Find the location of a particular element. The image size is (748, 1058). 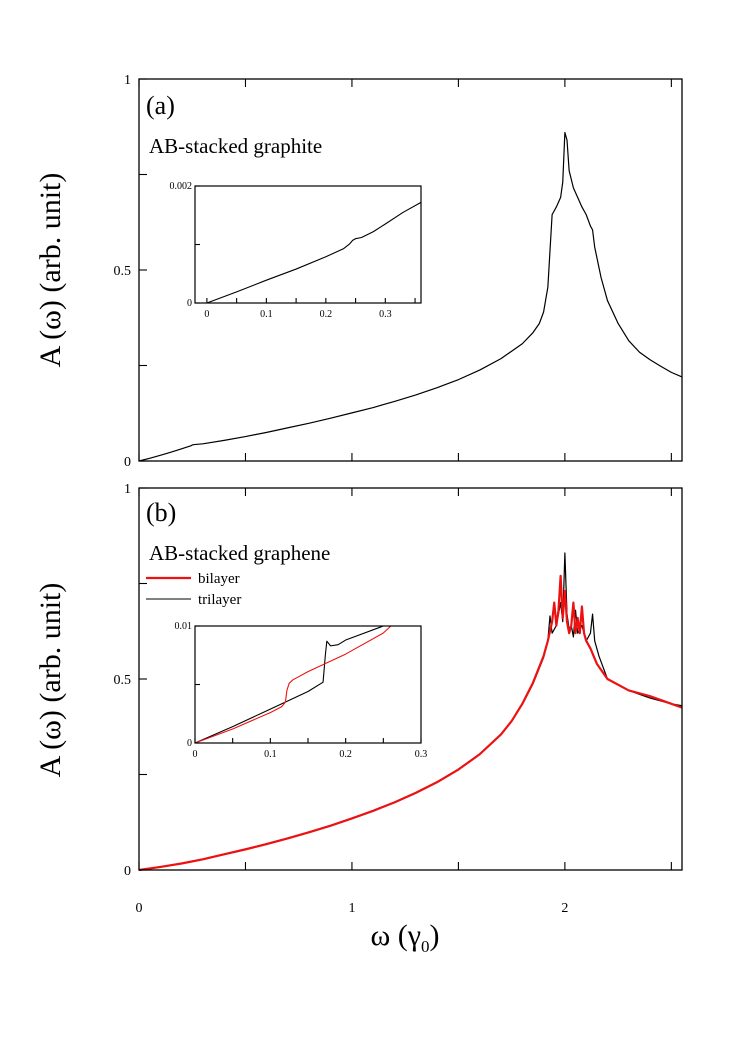

panel-b-inset-series-trilayer is located at coordinates (289, 684).